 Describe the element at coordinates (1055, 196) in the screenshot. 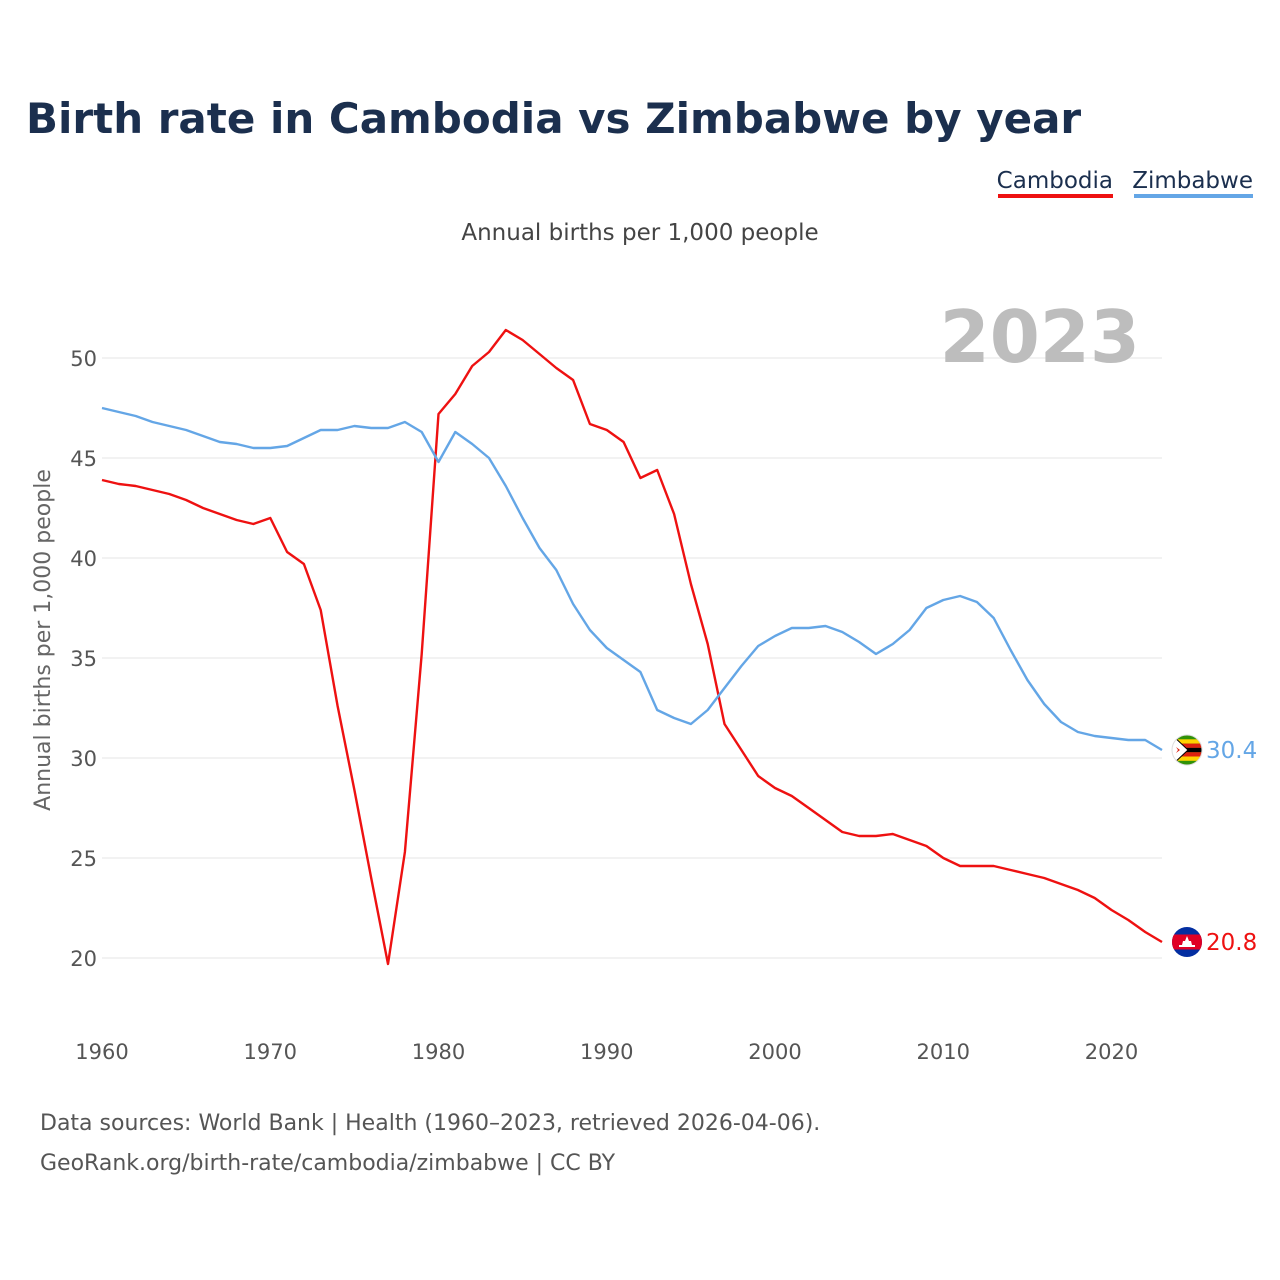

I see `legend-swatch-cambodia` at that location.